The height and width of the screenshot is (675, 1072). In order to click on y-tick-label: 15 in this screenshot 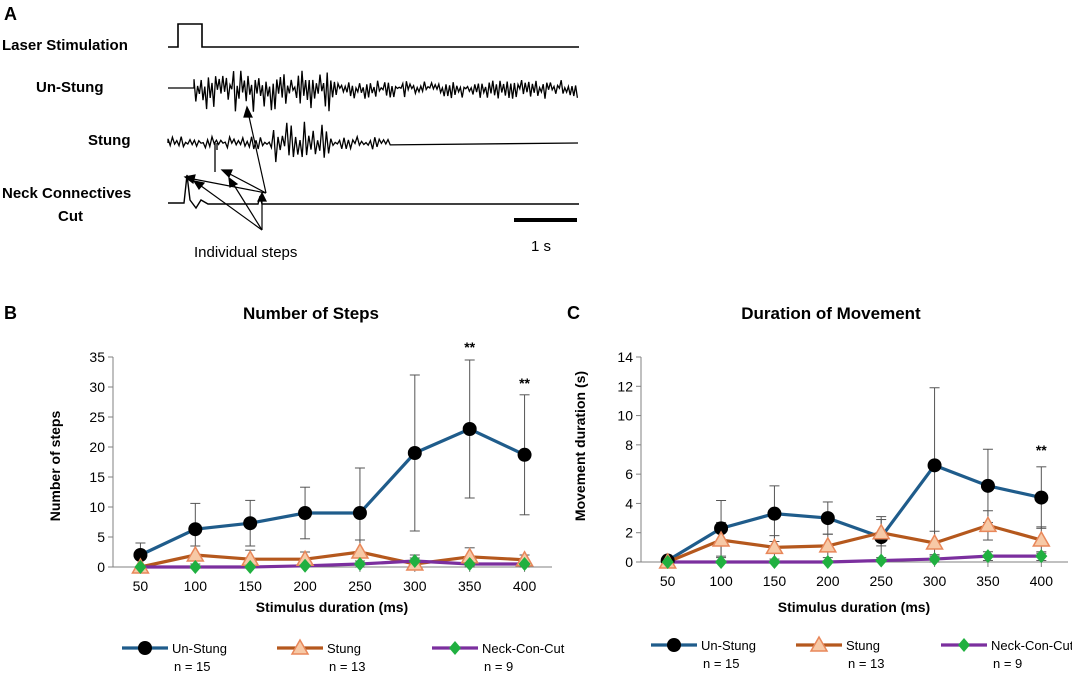, I will do `click(97, 477)`.